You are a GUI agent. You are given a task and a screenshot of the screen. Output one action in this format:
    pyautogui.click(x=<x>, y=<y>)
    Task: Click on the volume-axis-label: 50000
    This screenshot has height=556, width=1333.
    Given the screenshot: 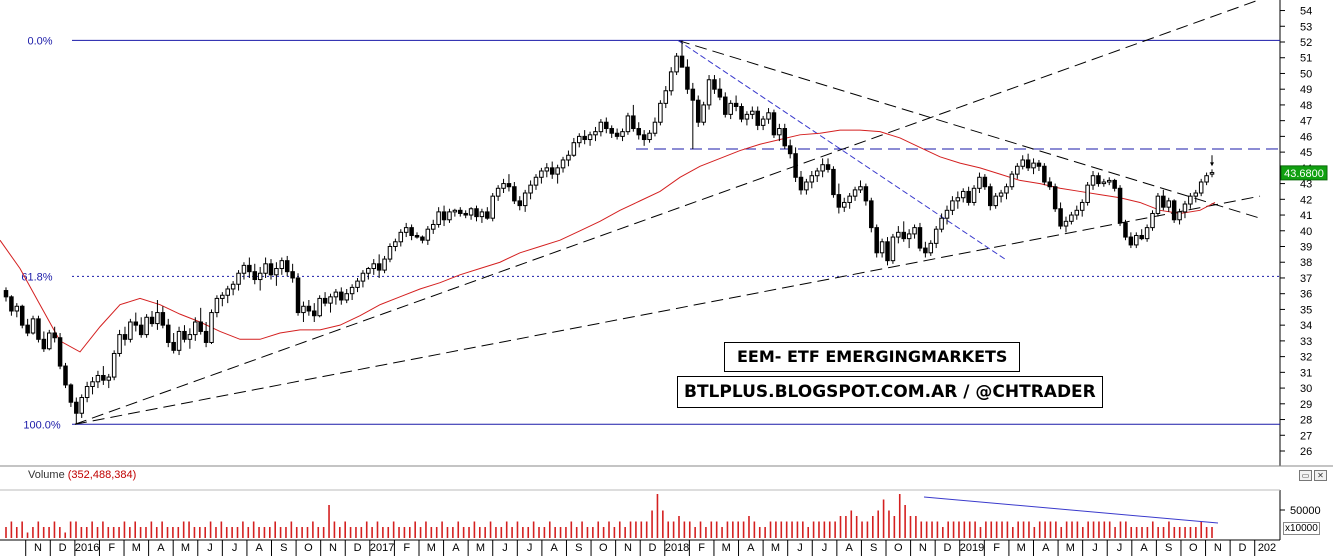 What is the action you would take?
    pyautogui.click(x=1305, y=511)
    